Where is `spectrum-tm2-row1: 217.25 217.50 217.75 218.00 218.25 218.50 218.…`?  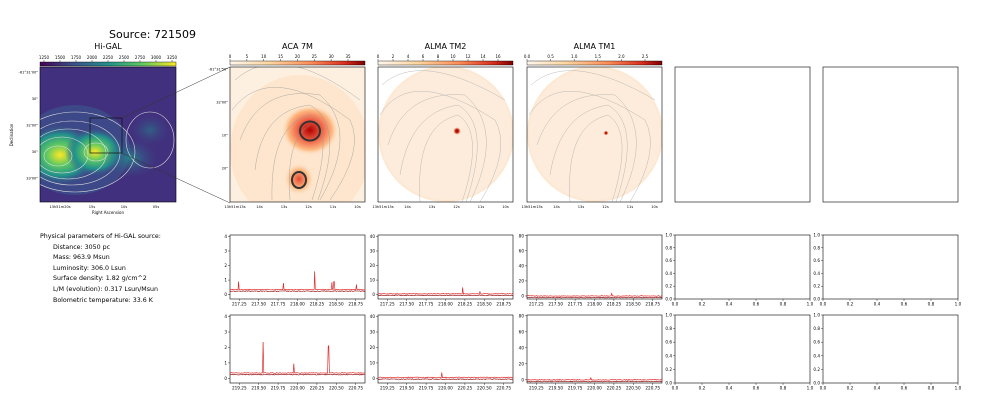
spectrum-tm2-row1: 217.25 217.50 217.75 218.00 218.25 218.50 218.… is located at coordinates (442, 270).